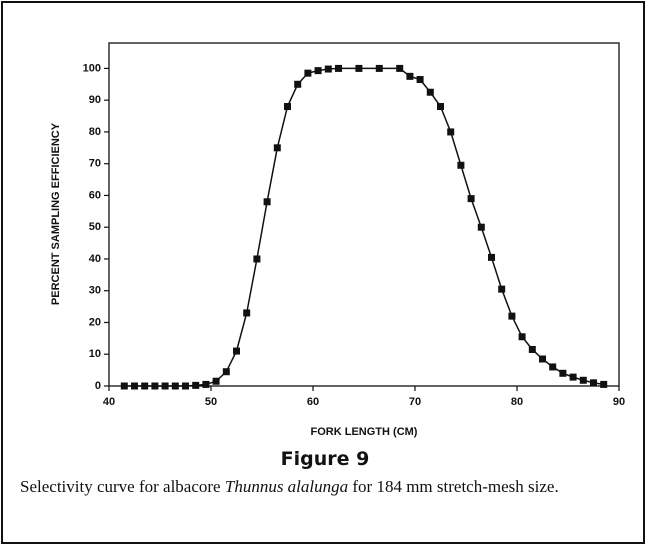  What do you see at coordinates (122, 486) in the screenshot?
I see `caption-text: Selectivity curve for albacore` at bounding box center [122, 486].